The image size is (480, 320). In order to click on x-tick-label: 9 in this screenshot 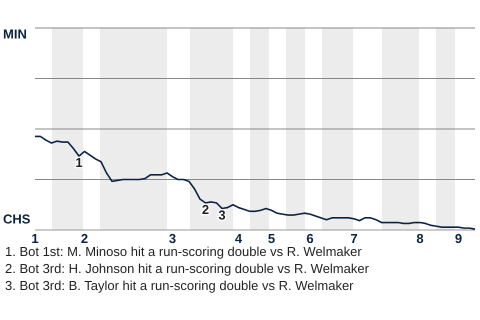, I will do `click(458, 238)`.